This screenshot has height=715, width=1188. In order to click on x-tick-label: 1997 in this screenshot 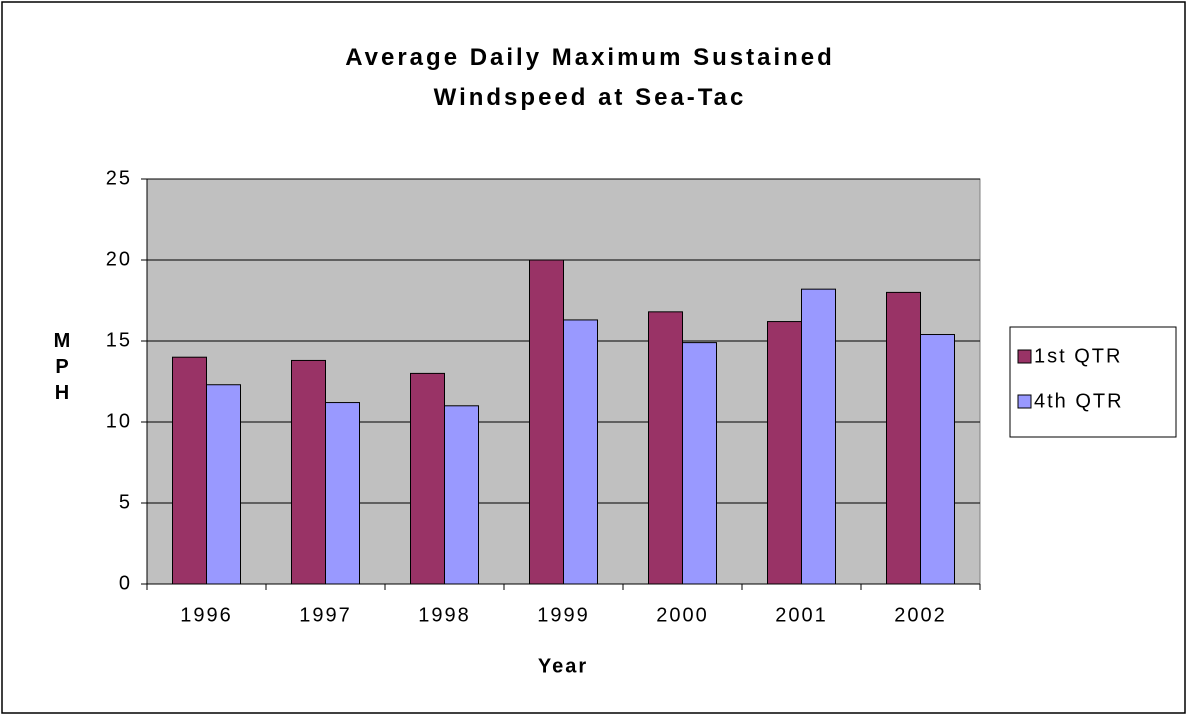, I will do `click(325, 615)`.